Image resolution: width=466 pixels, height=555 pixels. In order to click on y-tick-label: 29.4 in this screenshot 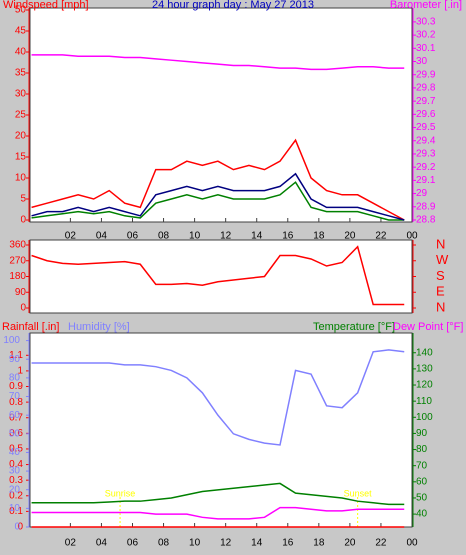, I will do `click(426, 140)`.